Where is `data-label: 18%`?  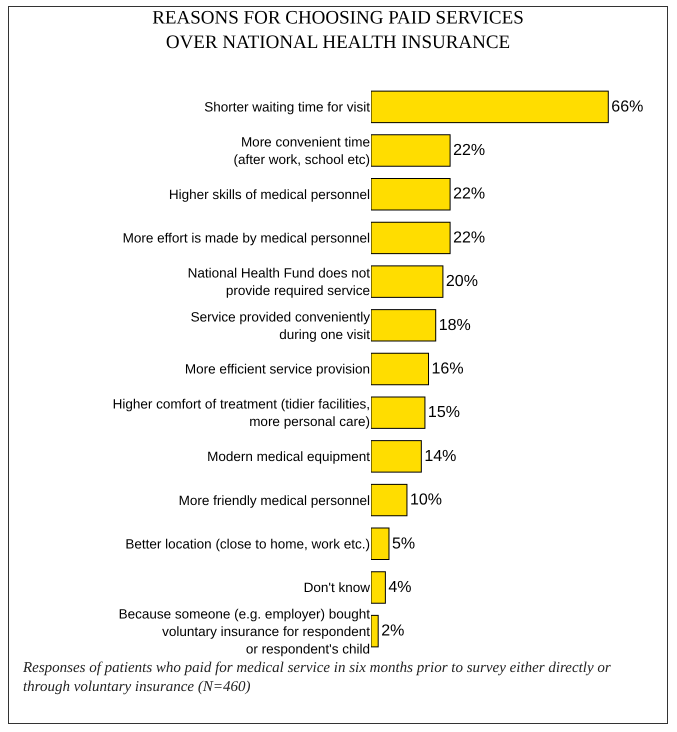
data-label: 18% is located at coordinates (454, 325).